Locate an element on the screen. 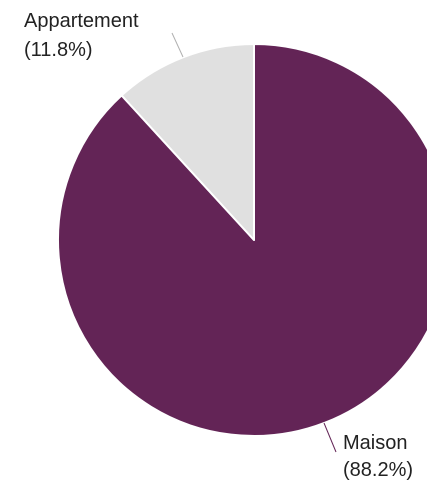  label-appartement: Appartement is located at coordinates (81, 21).